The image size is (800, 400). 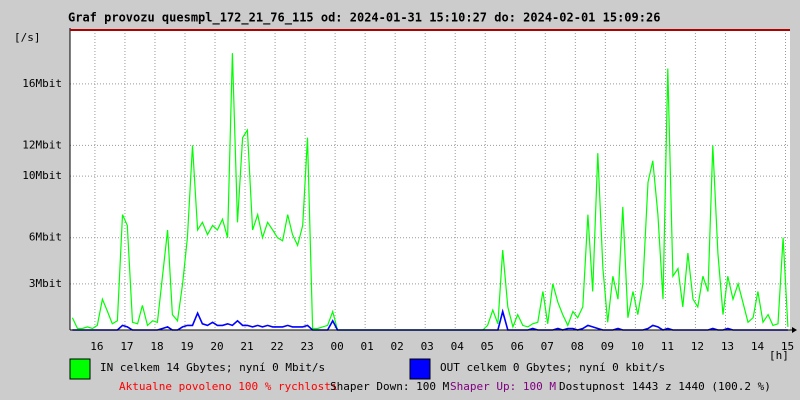 I want to click on x-tick-label: 00, so click(x=336, y=346).